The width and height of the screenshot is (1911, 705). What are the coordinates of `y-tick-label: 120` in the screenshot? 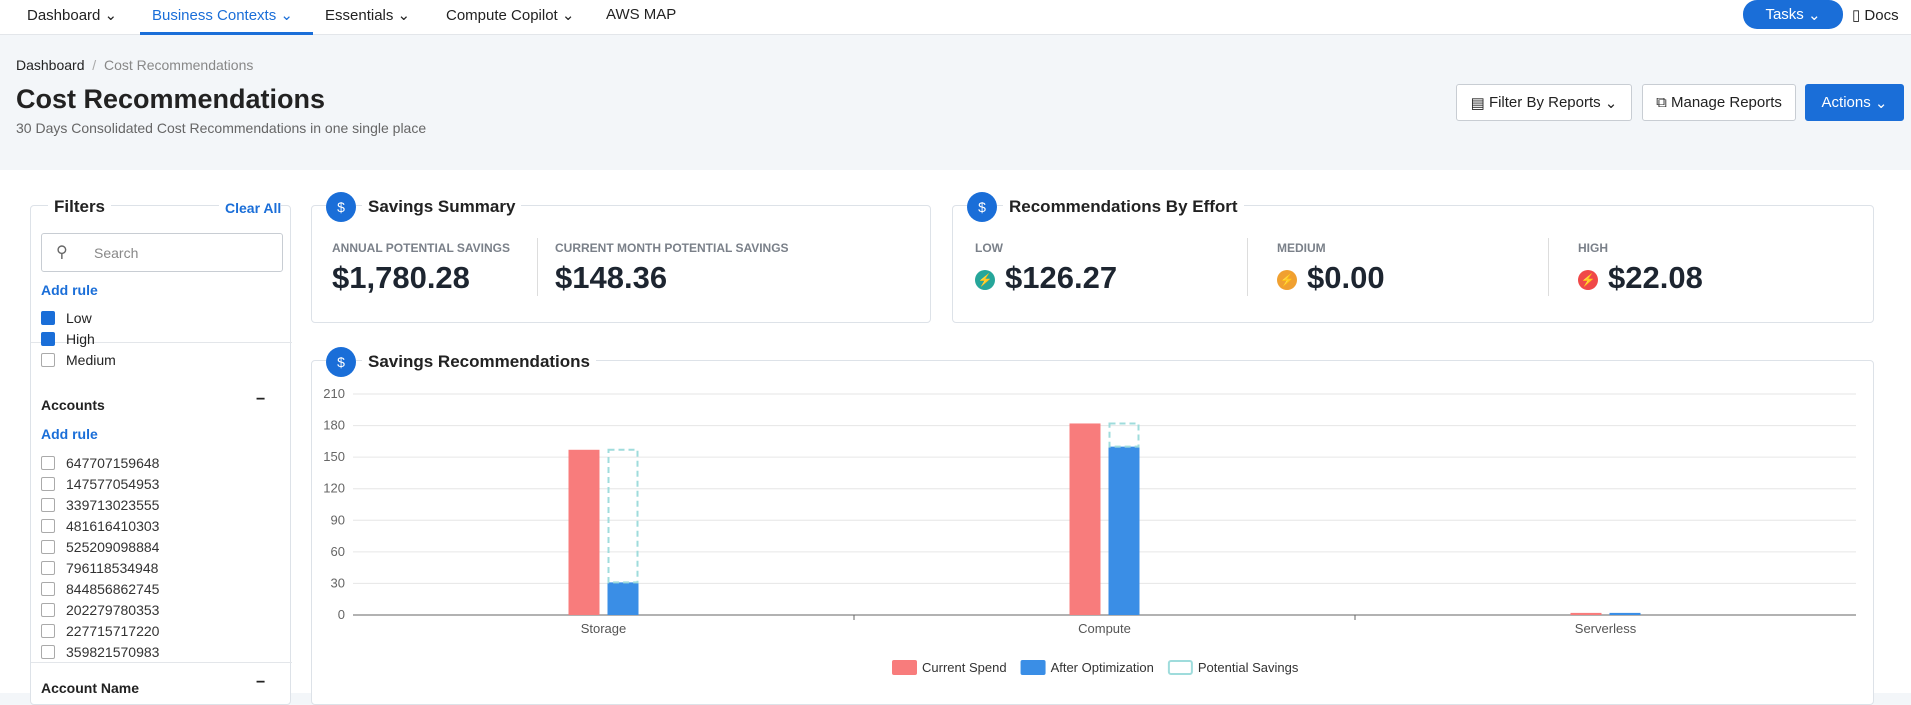 It's located at (334, 488).